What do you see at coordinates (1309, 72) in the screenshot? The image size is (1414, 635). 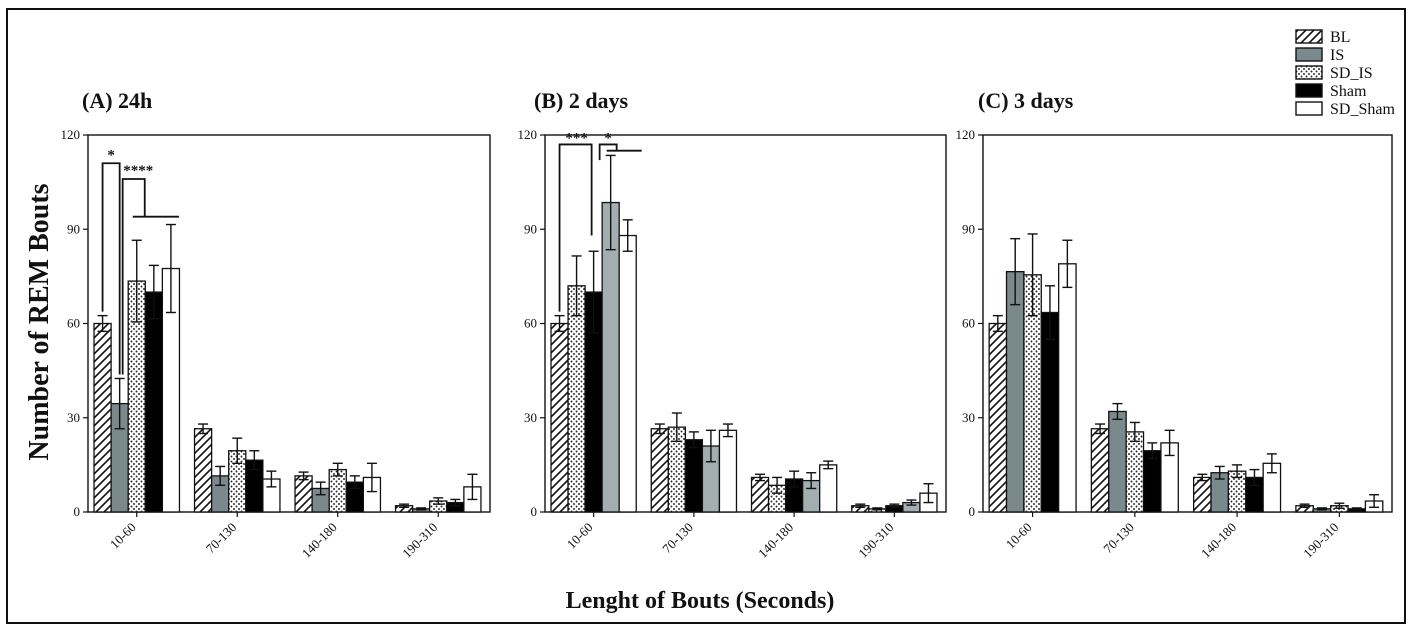 I see `legend-swatch-sd_is` at bounding box center [1309, 72].